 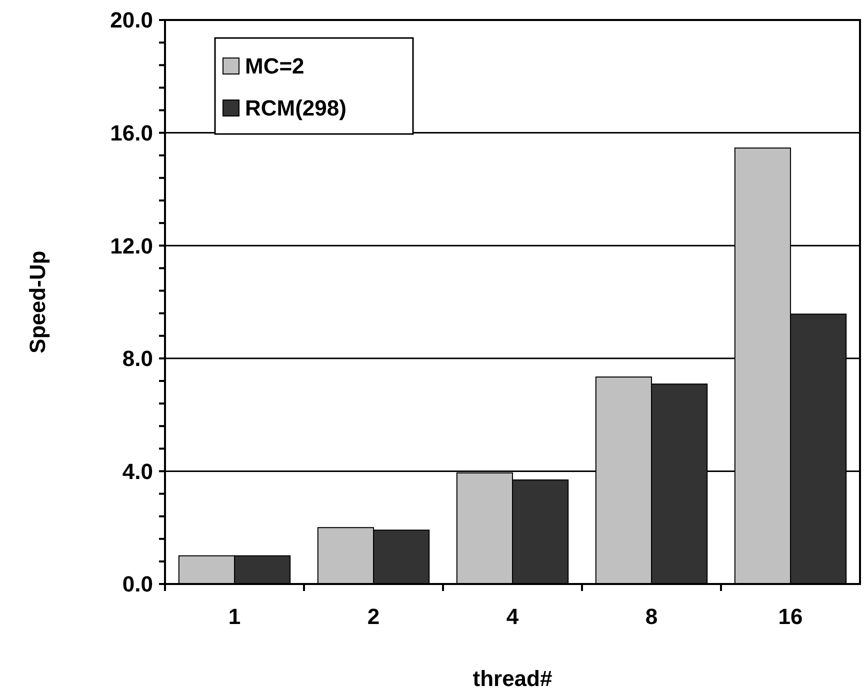 I want to click on y-tick-label: 8.0, so click(x=137, y=359).